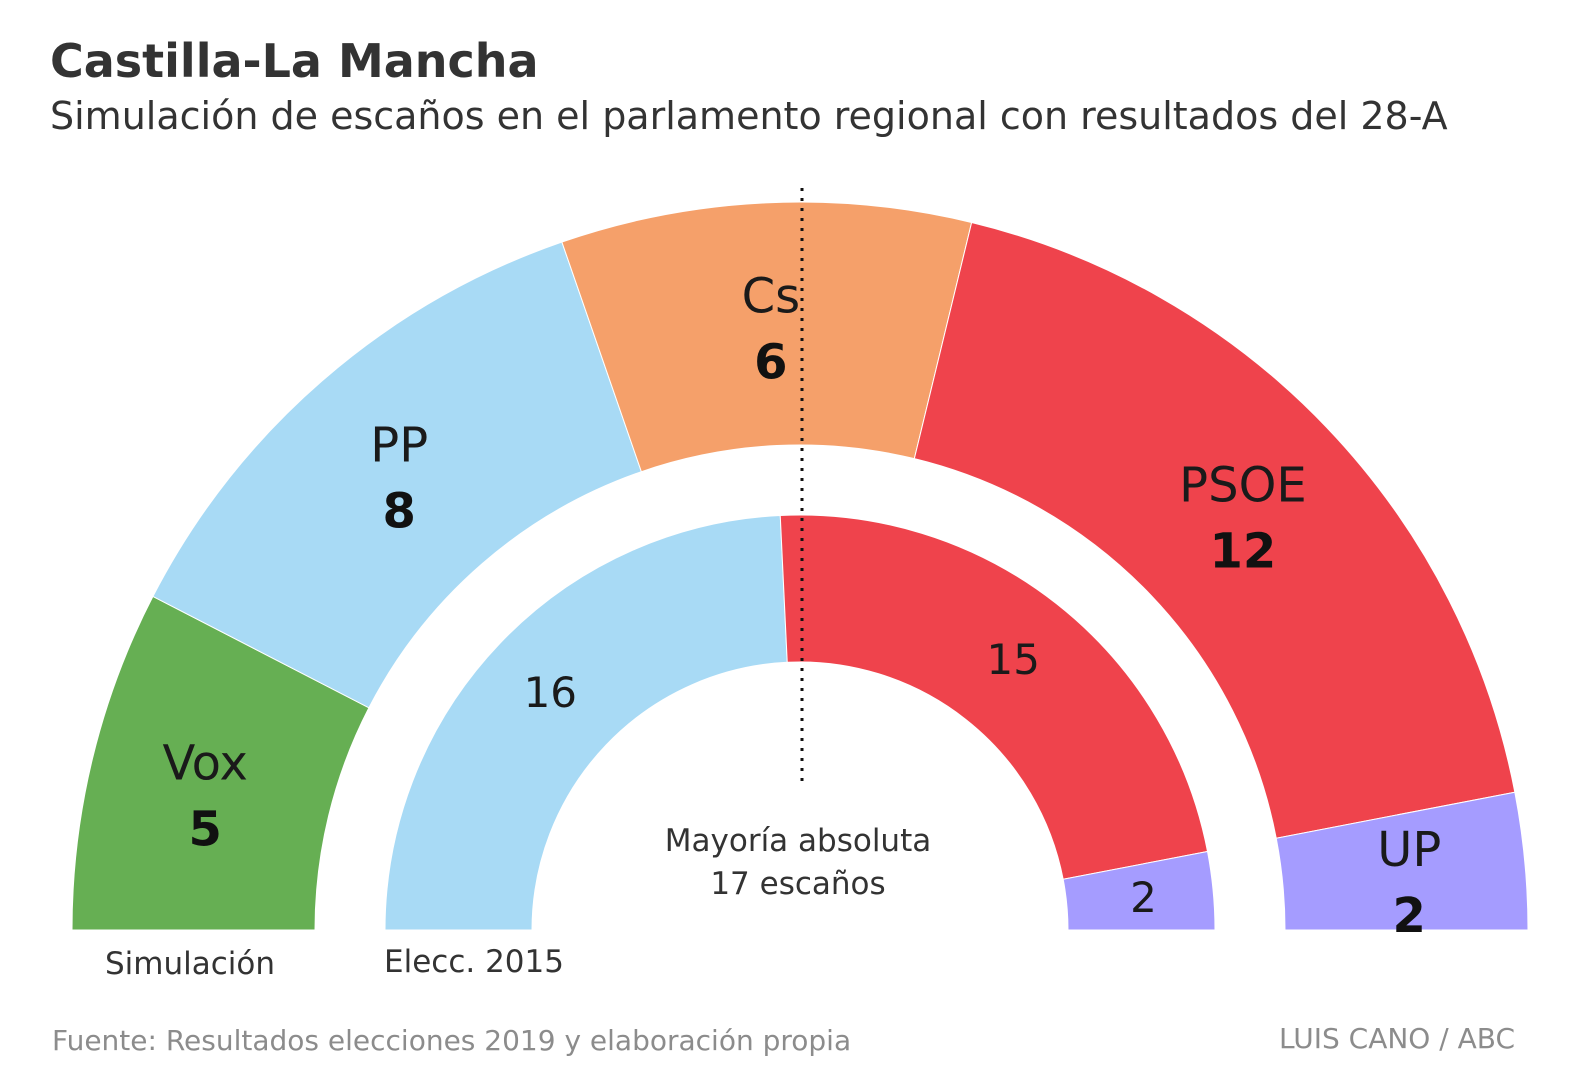 This screenshot has width=1593, height=1090. I want to click on outer-up-segment, so click(1402, 861).